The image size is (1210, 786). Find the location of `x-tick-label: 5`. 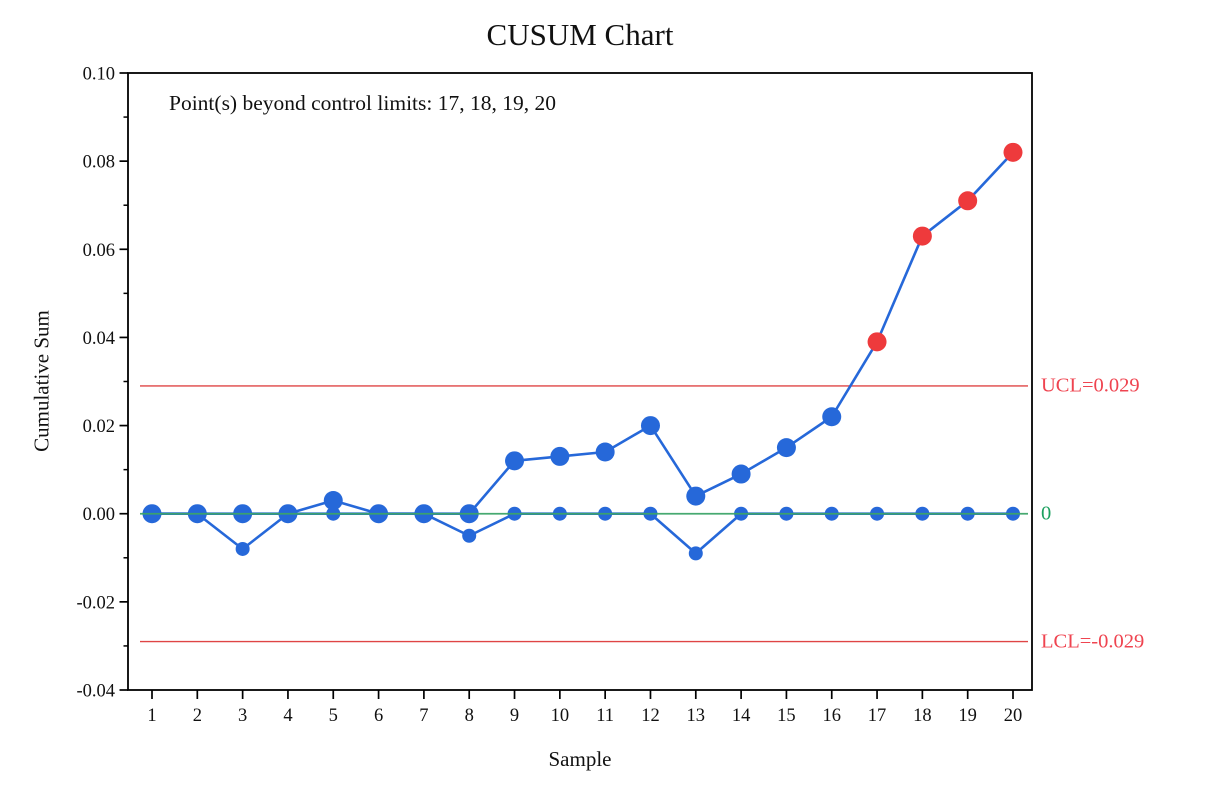

x-tick-label: 5 is located at coordinates (333, 716).